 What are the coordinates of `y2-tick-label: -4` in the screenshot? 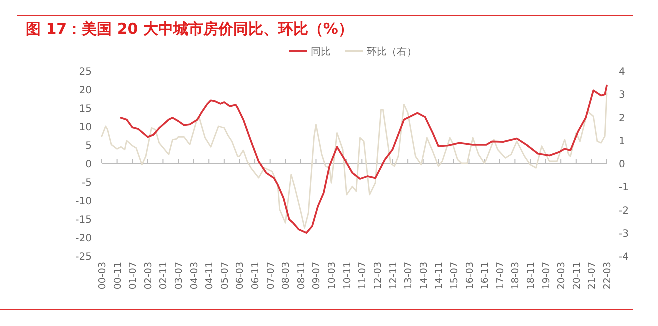 It's located at (624, 257).